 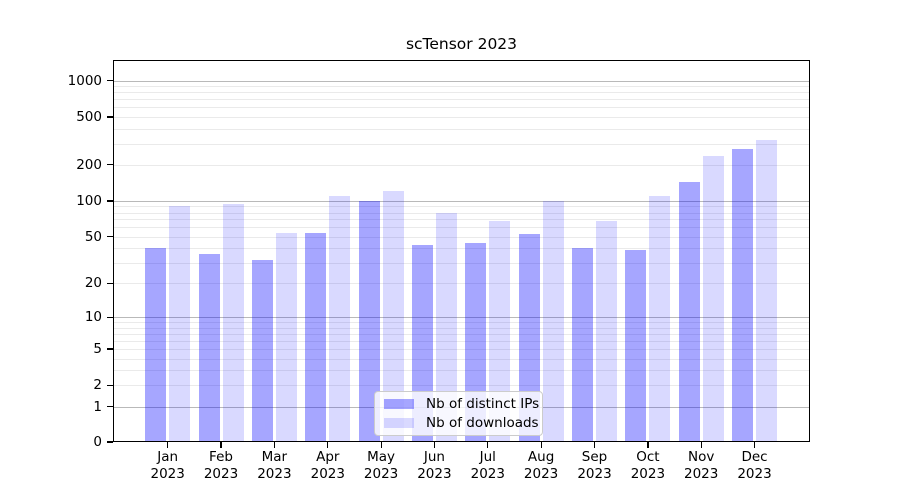 I want to click on y-tick-label: 0, so click(x=97, y=442).